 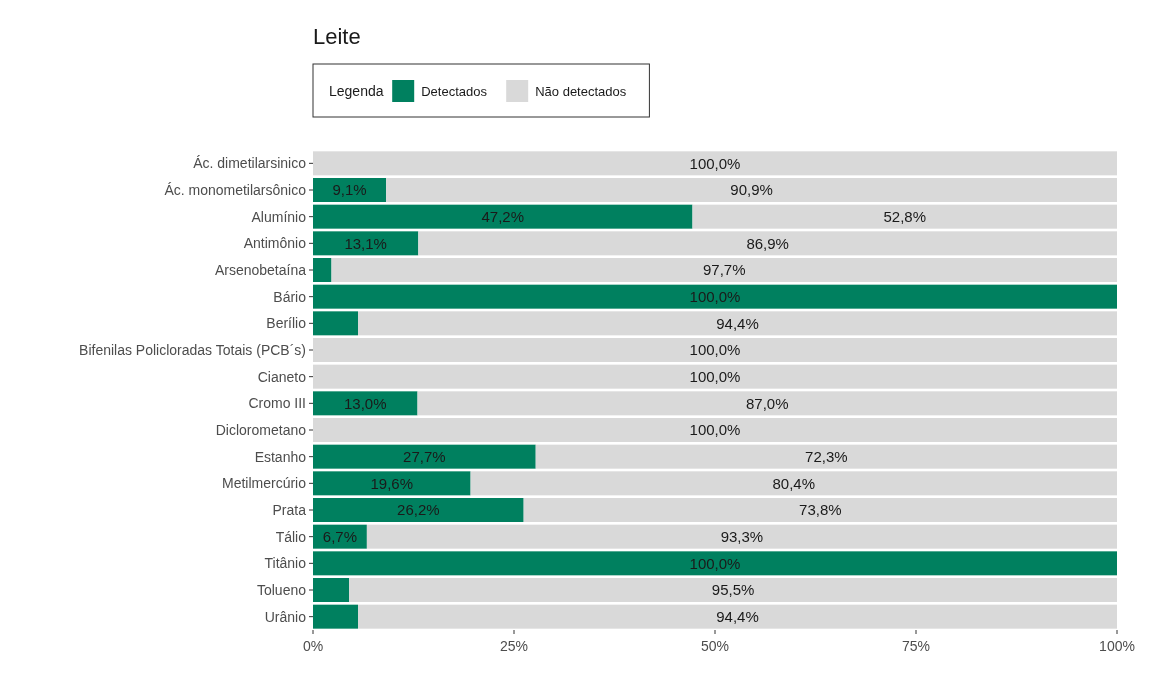 I want to click on y-tick-label: Metilmercúrio, so click(x=264, y=483).